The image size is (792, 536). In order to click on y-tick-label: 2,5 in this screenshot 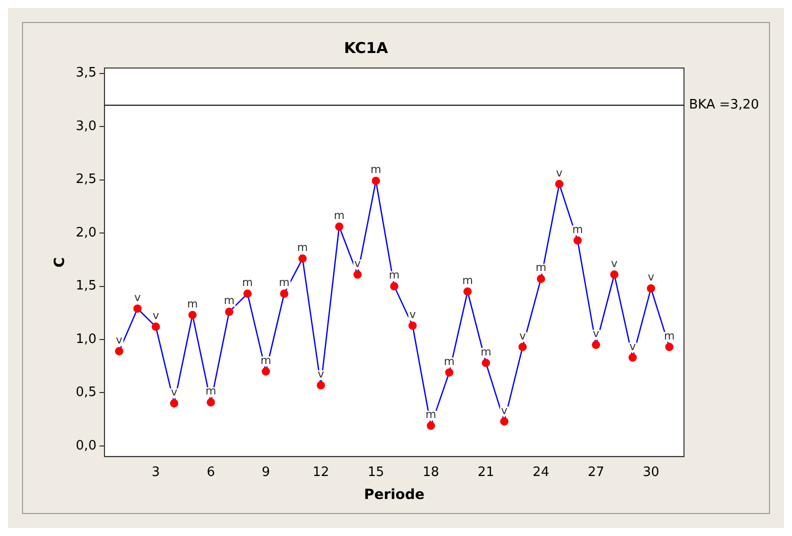, I will do `click(86, 180)`.